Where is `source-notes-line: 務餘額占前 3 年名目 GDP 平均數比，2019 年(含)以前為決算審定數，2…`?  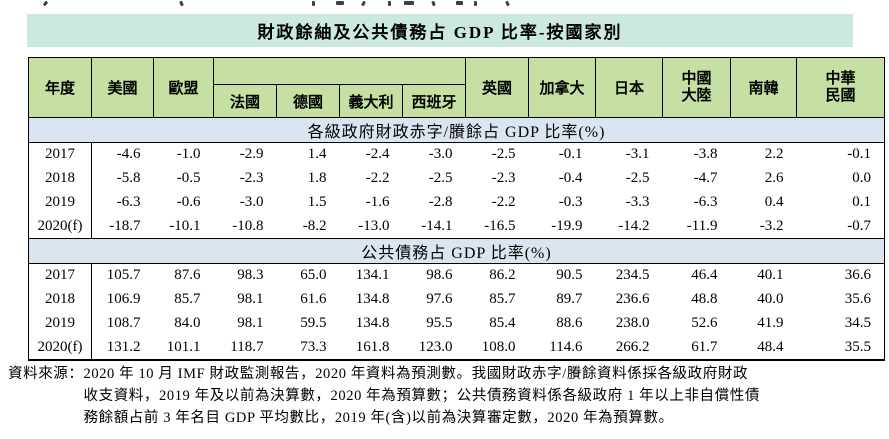
source-notes-line: 務餘額占前 3 年名目 GDP 平均數比，2019 年(含)以前為決算審定數，2… is located at coordinates (378, 417).